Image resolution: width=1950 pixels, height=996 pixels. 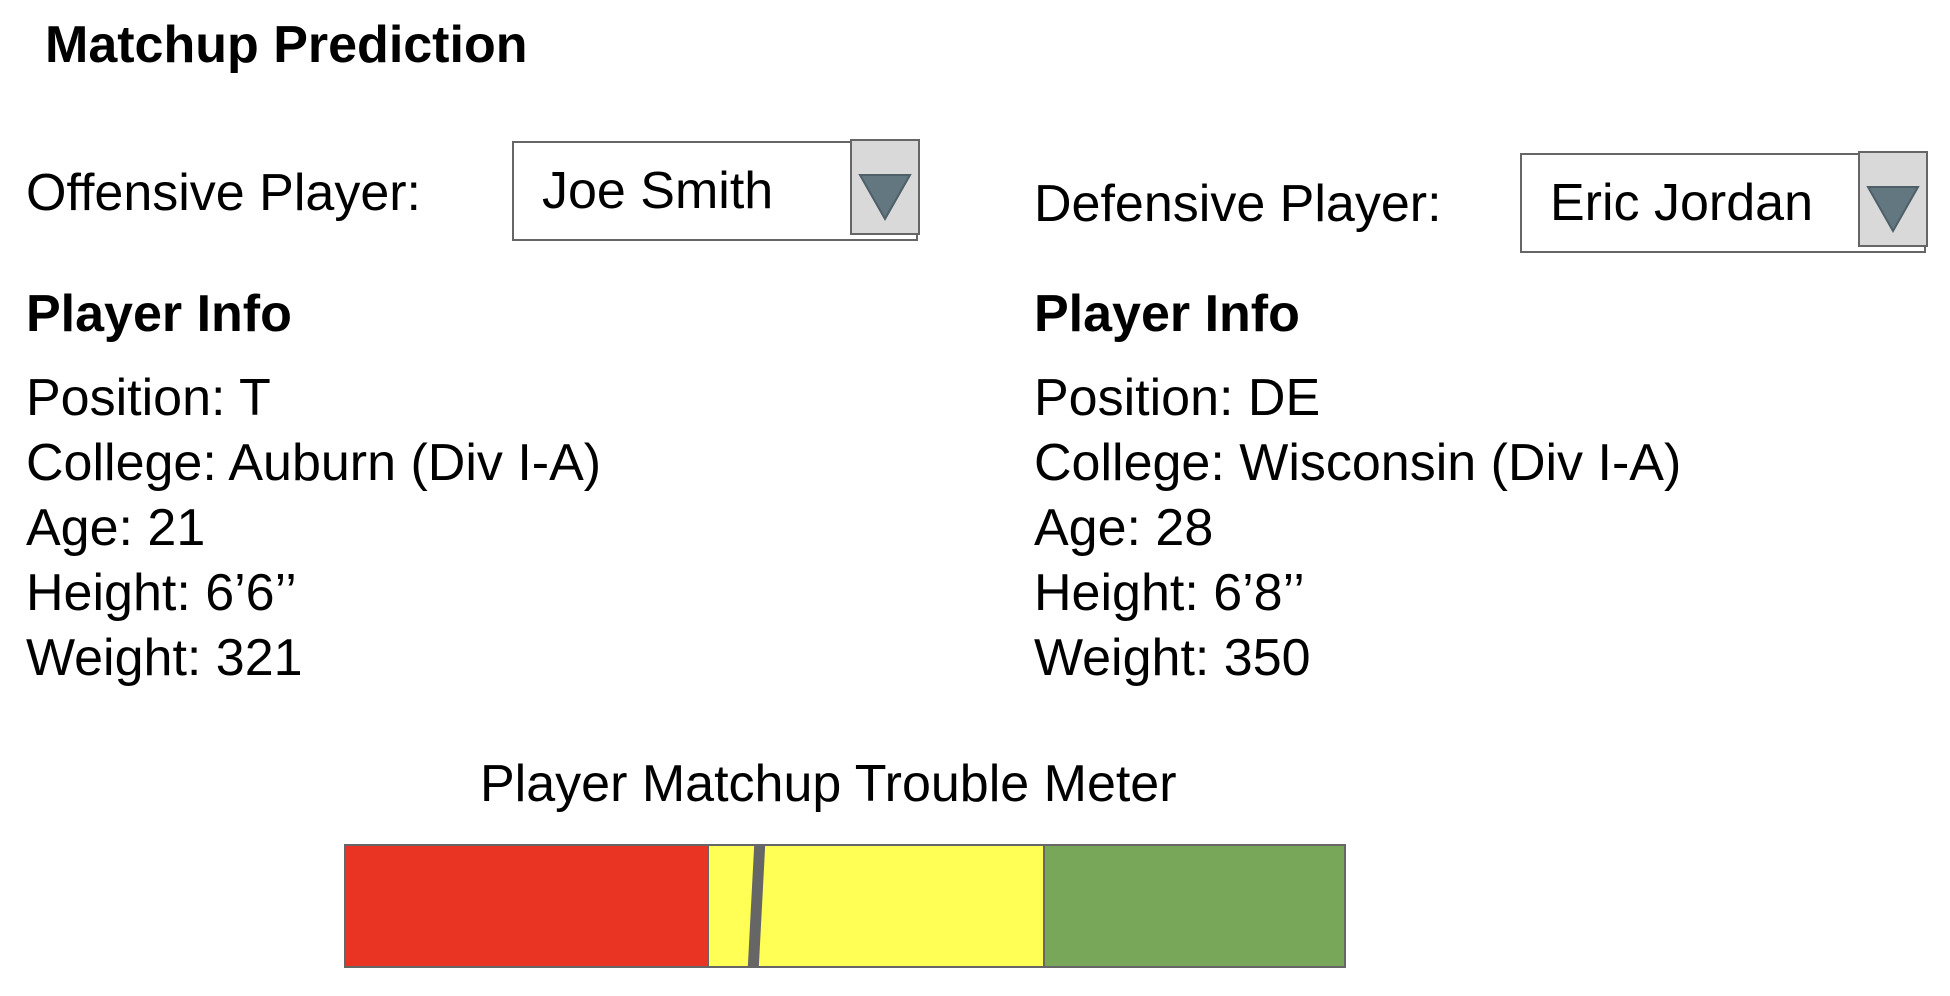 I want to click on meter-segment-red, so click(x=527, y=906).